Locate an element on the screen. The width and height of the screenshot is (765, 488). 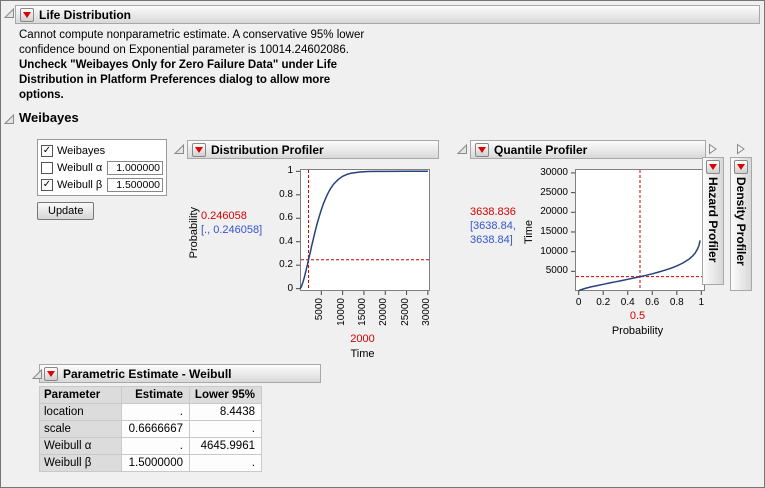
hazard-profiler-header: Hazard Profiler is located at coordinates (713, 221).